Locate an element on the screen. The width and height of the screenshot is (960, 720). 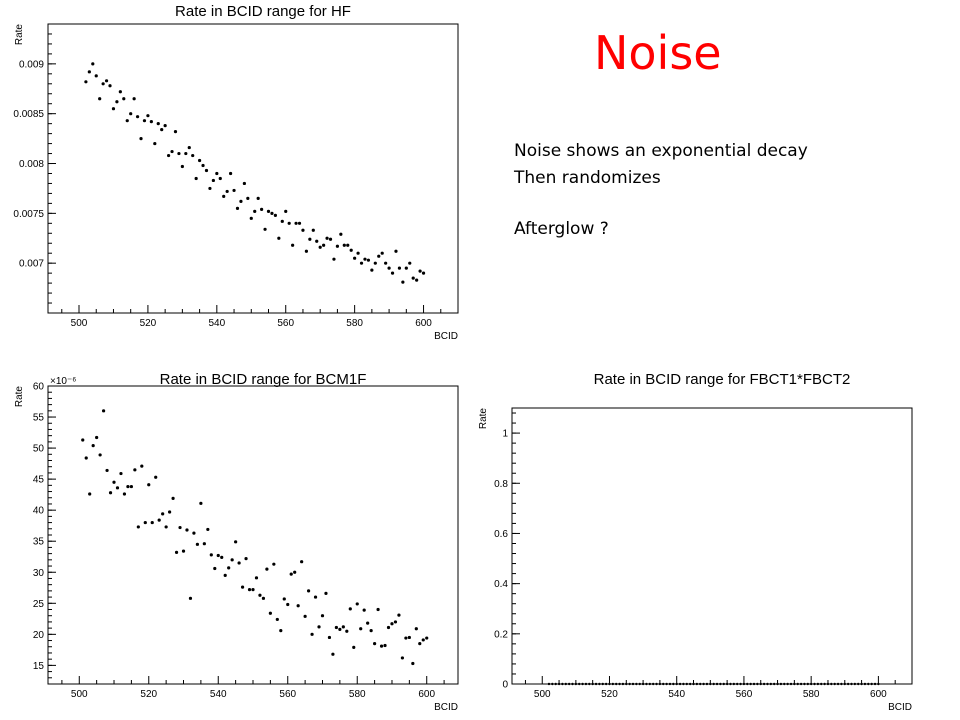
y-axis-label: Rate is located at coordinates (483, 419).